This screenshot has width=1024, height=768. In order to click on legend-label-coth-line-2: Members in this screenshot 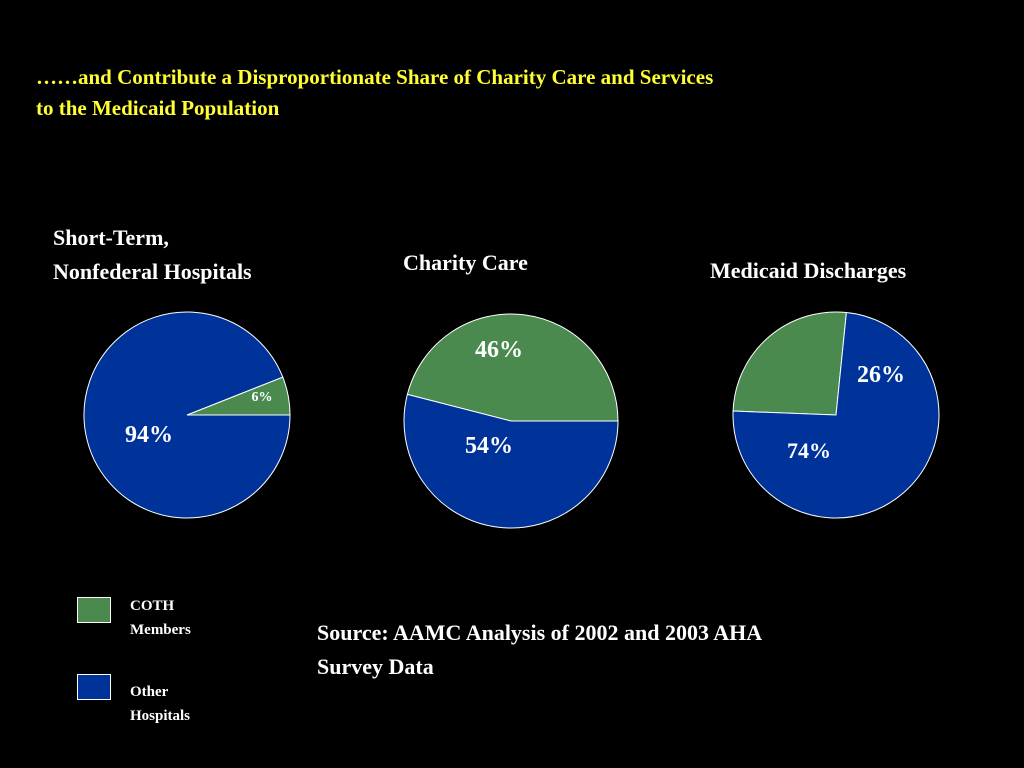, I will do `click(160, 630)`.